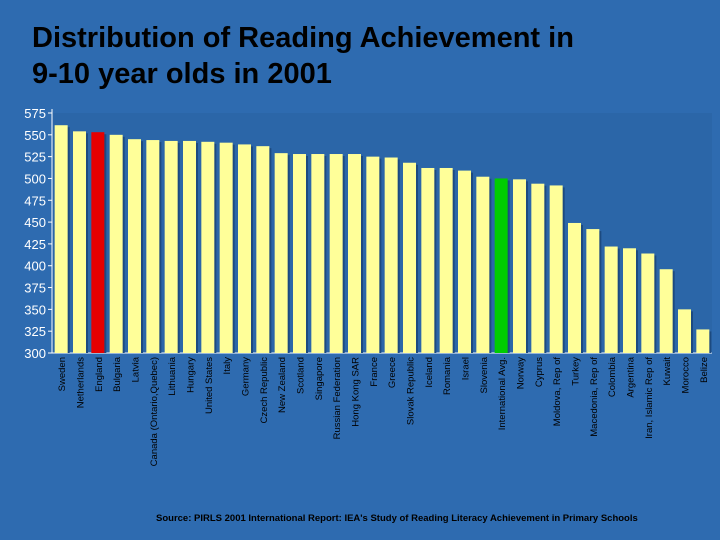 The height and width of the screenshot is (540, 720). Describe the element at coordinates (557, 392) in the screenshot. I see `x-tick-label: Moldova, Rep of` at that location.